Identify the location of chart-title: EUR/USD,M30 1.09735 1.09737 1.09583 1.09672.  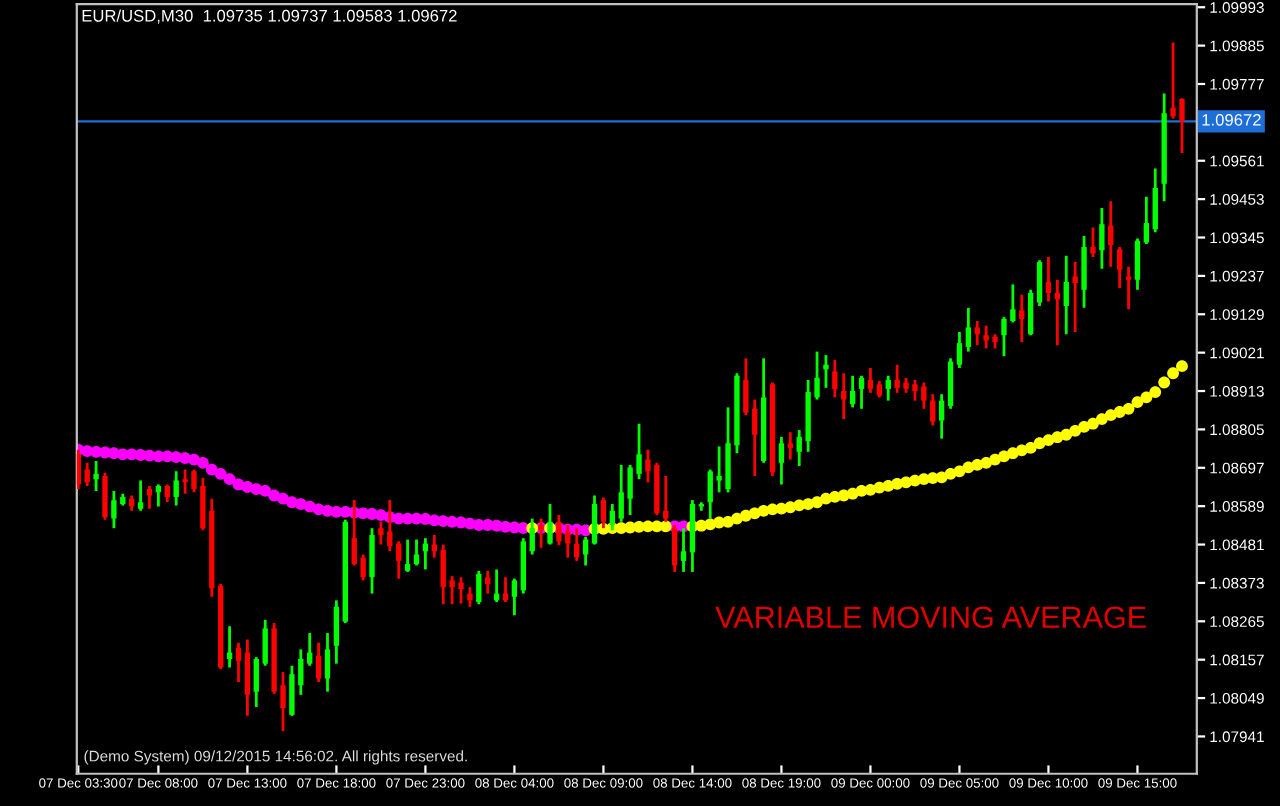
(269, 16).